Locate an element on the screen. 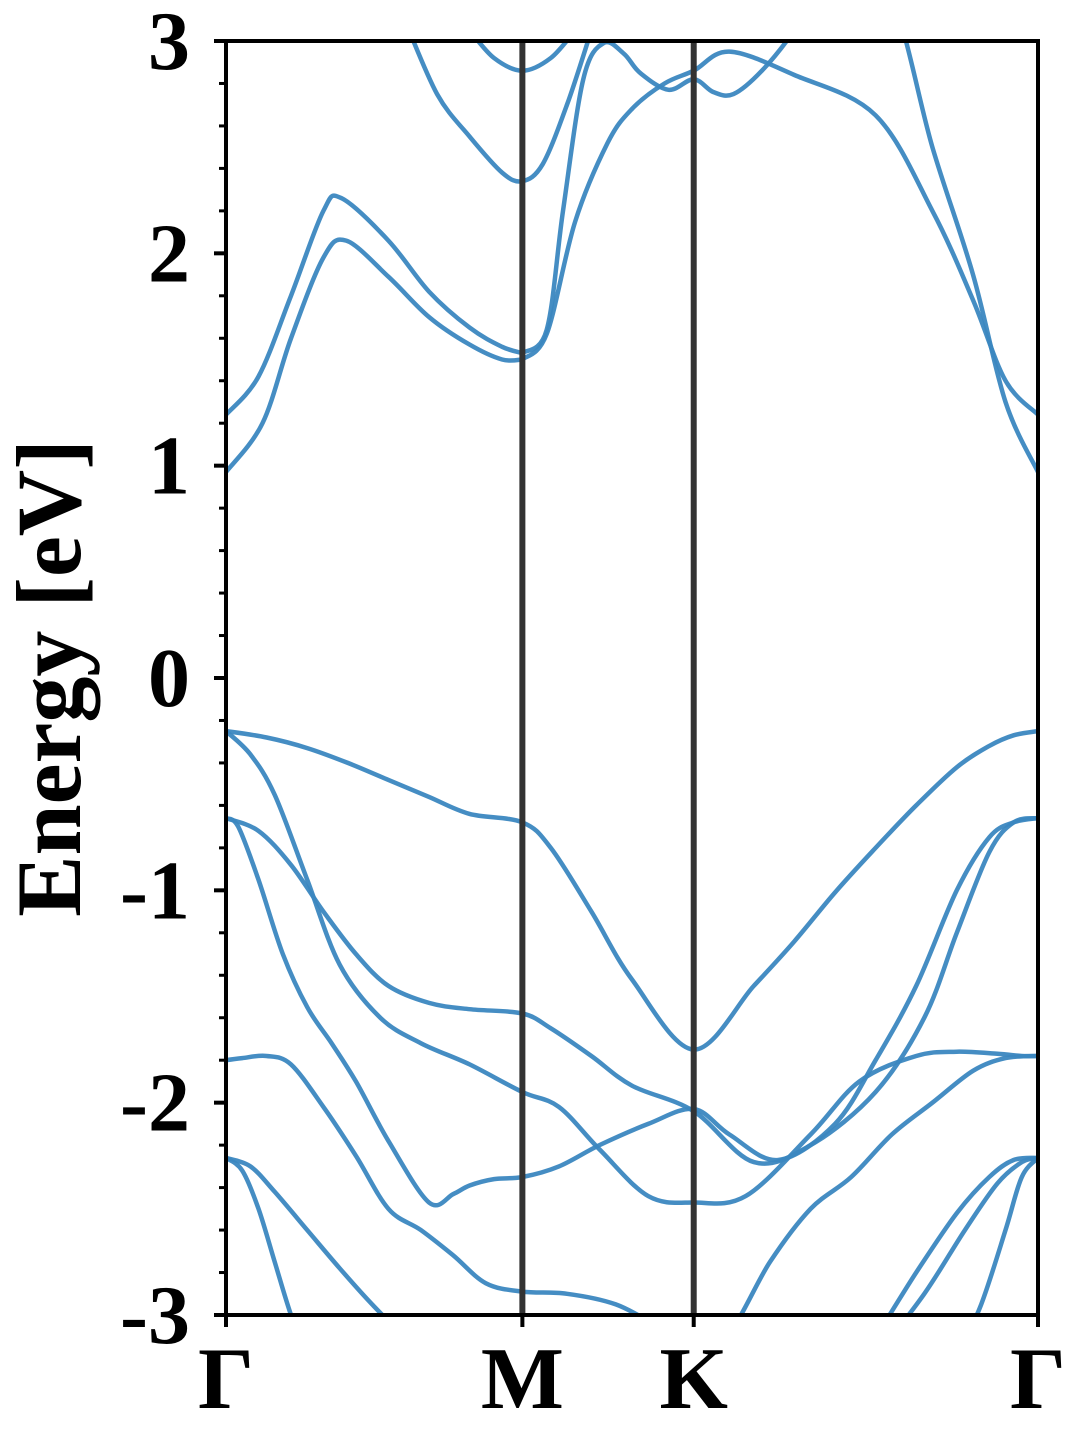  x-tick-label-K: K is located at coordinates (693, 1379).